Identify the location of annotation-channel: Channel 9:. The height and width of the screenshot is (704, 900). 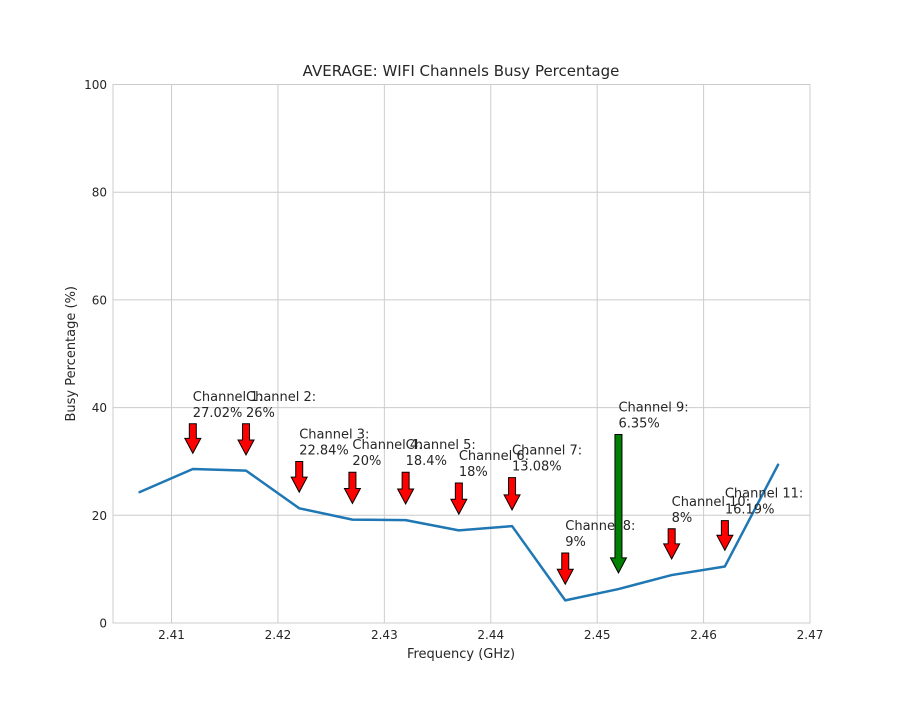
(653, 408).